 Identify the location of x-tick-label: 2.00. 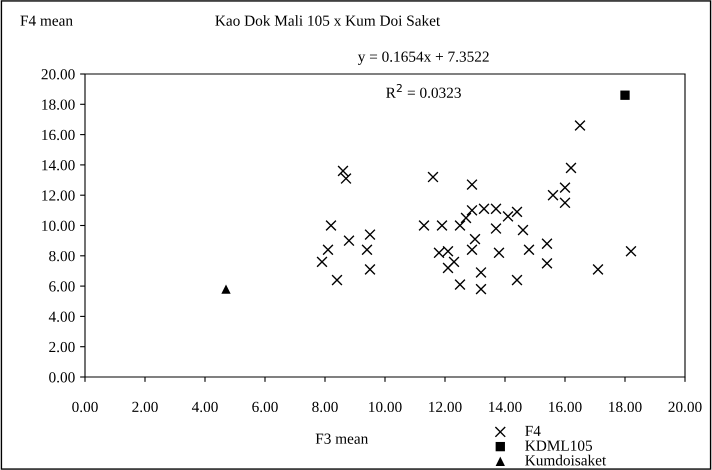
(145, 407).